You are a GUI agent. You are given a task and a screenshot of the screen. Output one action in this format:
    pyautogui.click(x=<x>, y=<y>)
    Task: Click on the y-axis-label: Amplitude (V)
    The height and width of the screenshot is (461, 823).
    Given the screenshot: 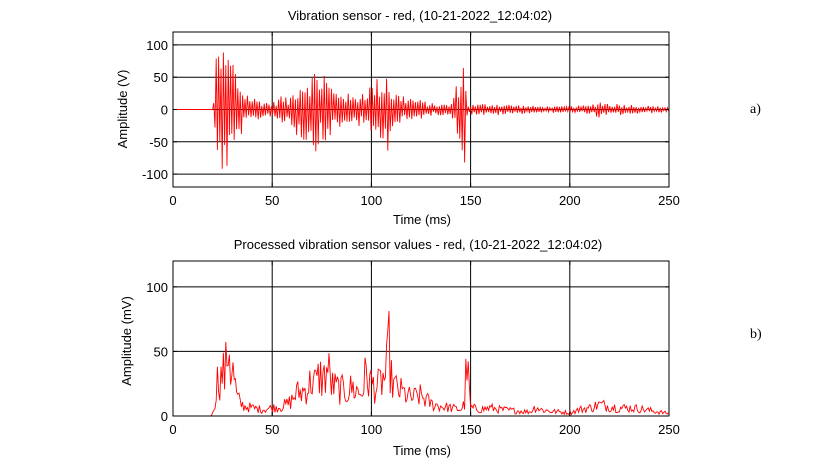 What is the action you would take?
    pyautogui.click(x=122, y=109)
    